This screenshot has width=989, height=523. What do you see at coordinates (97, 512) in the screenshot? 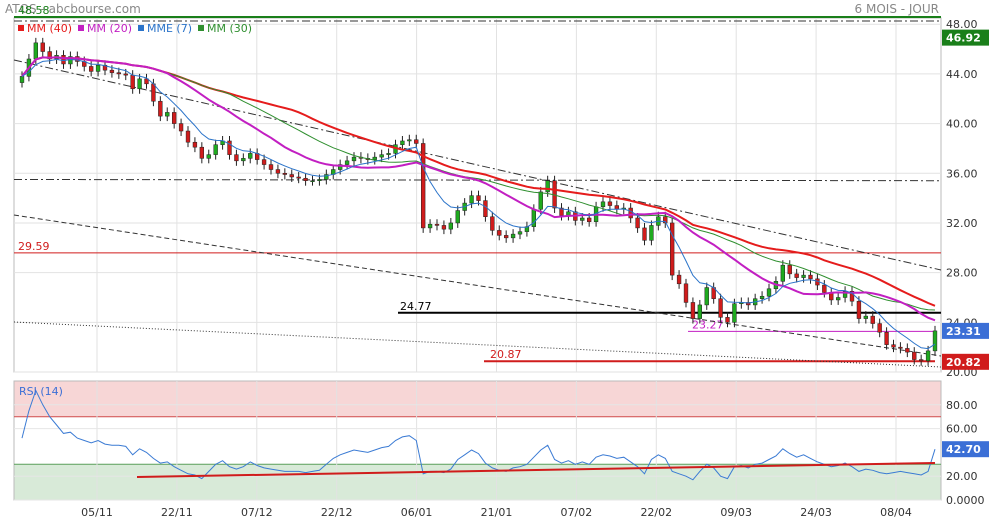
I see `x-tick-label: 05/11` at bounding box center [97, 512].